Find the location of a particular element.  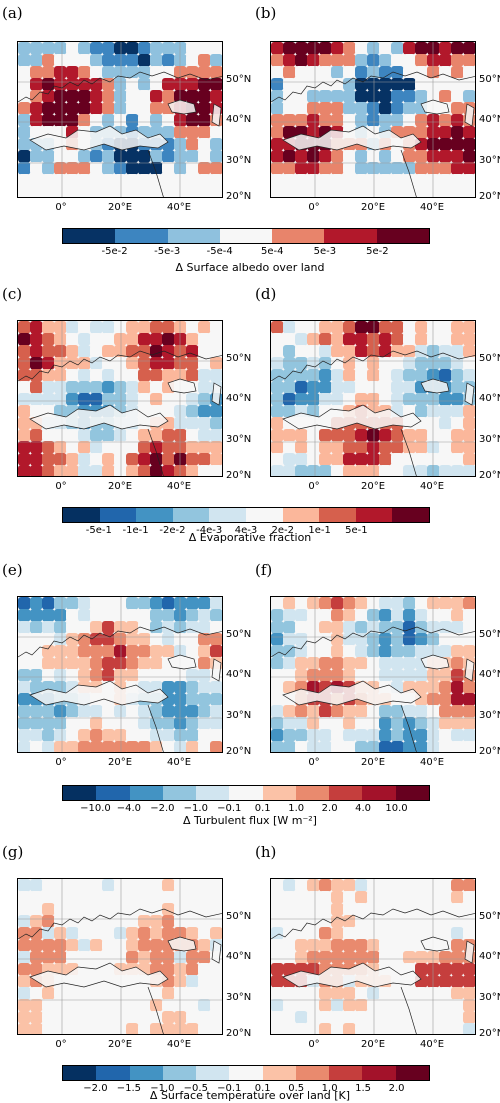

longitude-tick-label: 0° is located at coordinates (314, 1044).